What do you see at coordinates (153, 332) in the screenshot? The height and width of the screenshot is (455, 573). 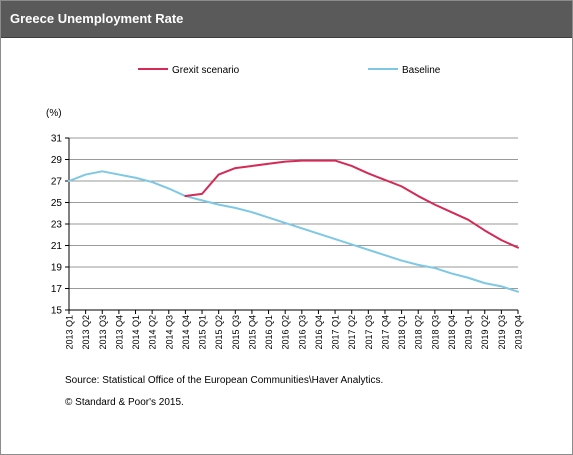 I see `x-tick-label-5: 2014 Q2` at bounding box center [153, 332].